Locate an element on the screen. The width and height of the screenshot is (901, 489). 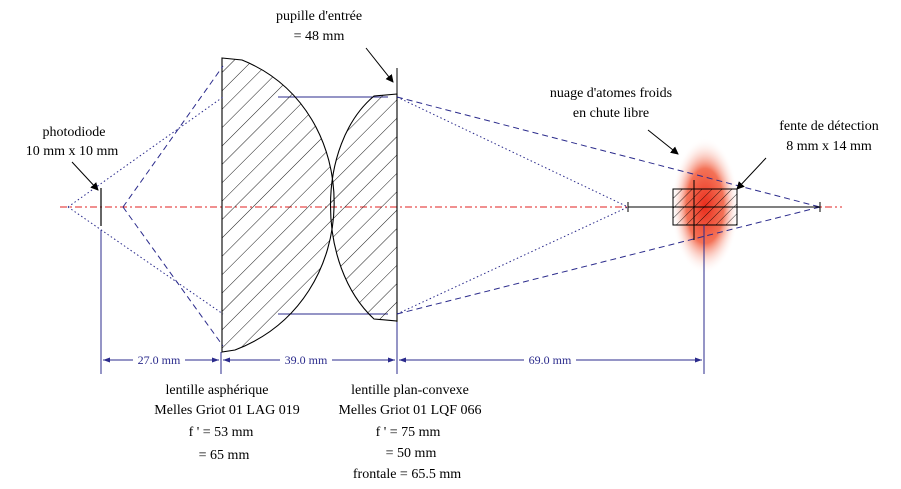
planoconvex-caption-name: lentille plan-convexe is located at coordinates (410, 390).